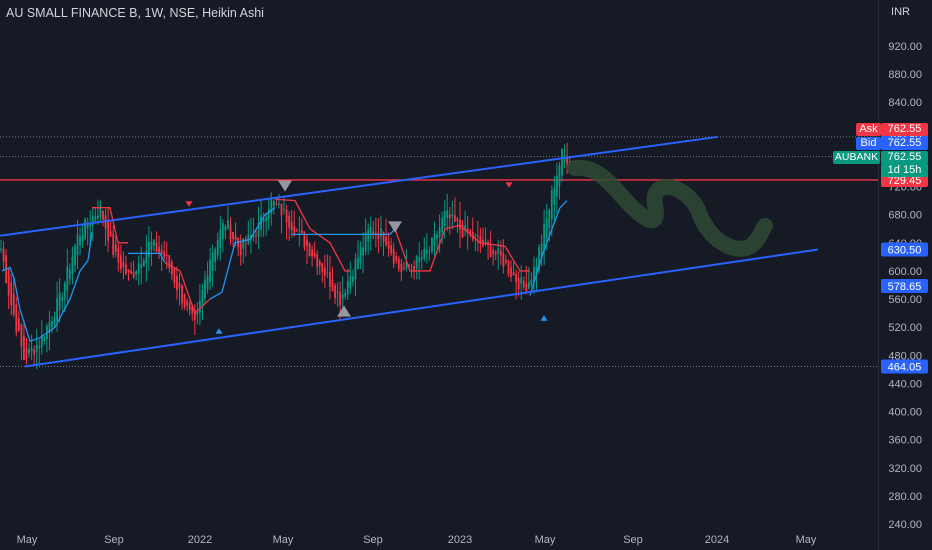 This screenshot has height=550, width=932. Describe the element at coordinates (904, 170) in the screenshot. I see `bar-countdown: 1d 15h` at that location.